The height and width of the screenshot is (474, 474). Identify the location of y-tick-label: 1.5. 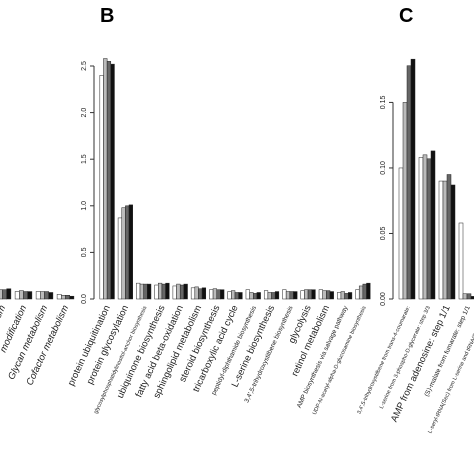
(84, 159).